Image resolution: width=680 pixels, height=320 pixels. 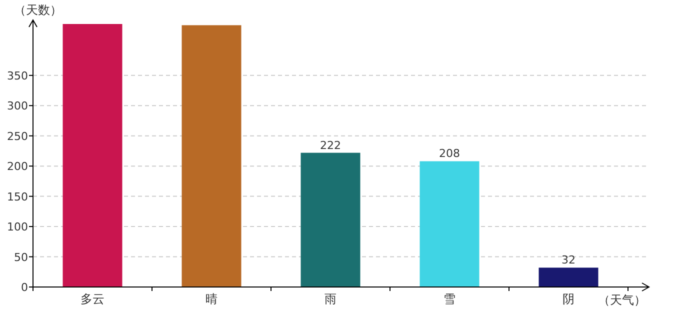 What do you see at coordinates (568, 299) in the screenshot?
I see `x-tick-label: 阴` at bounding box center [568, 299].